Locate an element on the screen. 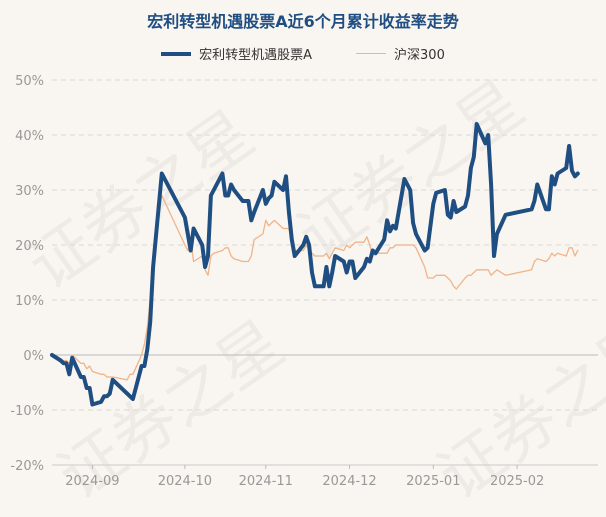 Image resolution: width=606 pixels, height=517 pixels. y-tick-label: 0% is located at coordinates (33, 356).